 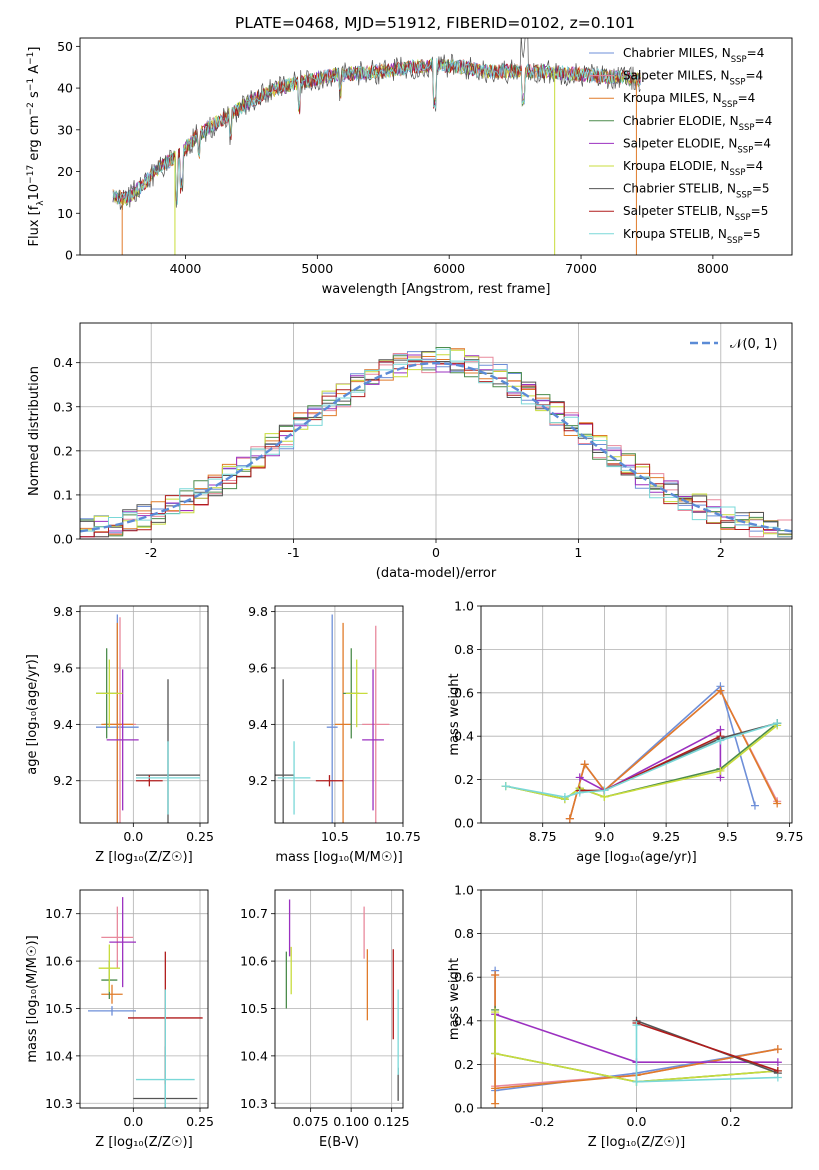 What do you see at coordinates (697, 123) in the screenshot?
I see `legend-label: Chabrier ELODIE, NSSP=4` at bounding box center [697, 123].